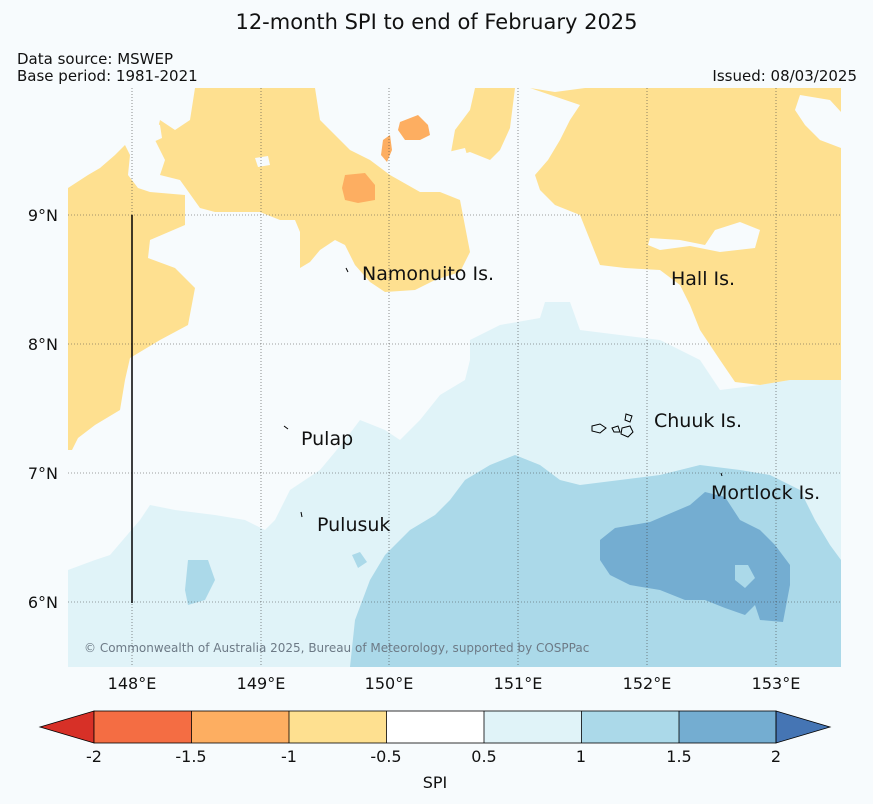  I want to click on lat-label-6n: 6°N, so click(42, 602).